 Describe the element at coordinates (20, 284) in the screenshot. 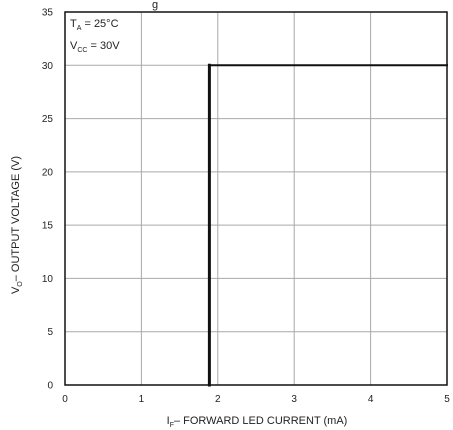

I see `y-axis-title-subscript: O` at that location.